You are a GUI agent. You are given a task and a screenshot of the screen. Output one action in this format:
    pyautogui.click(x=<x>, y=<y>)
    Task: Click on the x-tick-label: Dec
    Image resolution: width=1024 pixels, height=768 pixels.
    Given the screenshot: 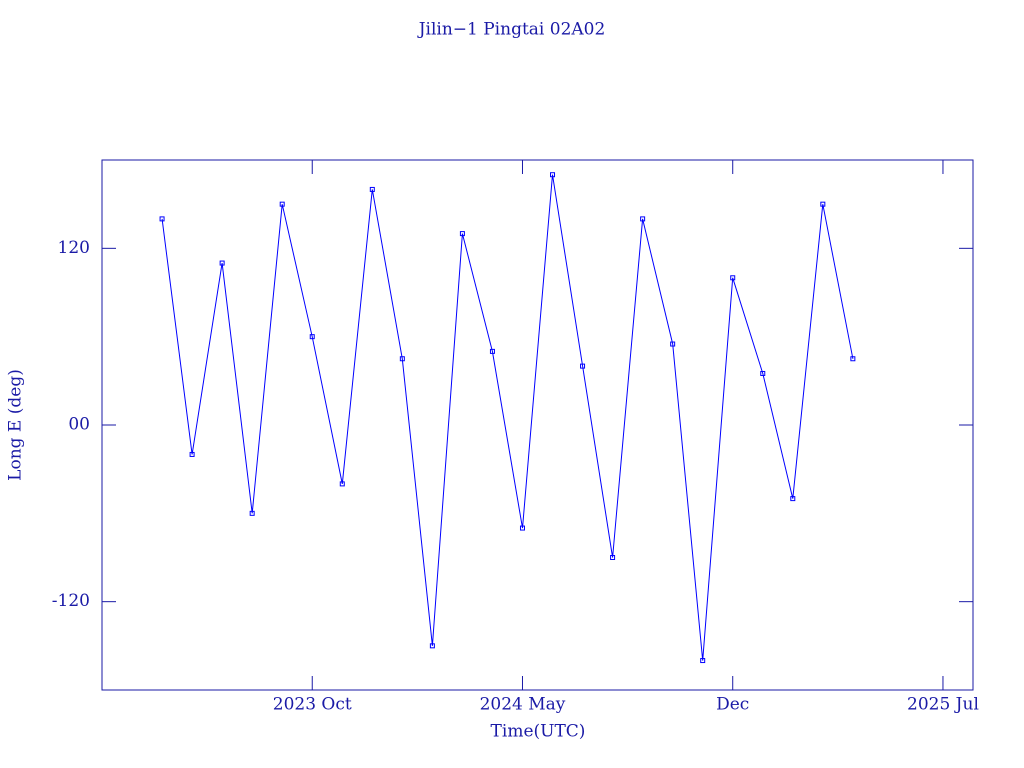 What is the action you would take?
    pyautogui.click(x=732, y=705)
    